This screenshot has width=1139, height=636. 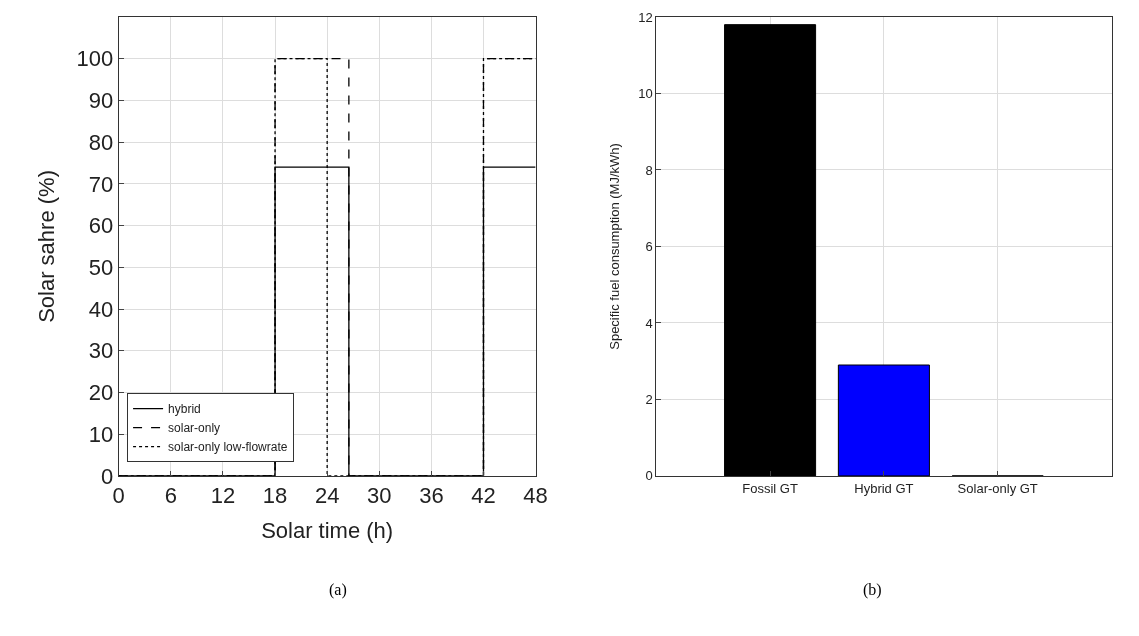 What do you see at coordinates (649, 170) in the screenshot?
I see `y-tick-label: 8` at bounding box center [649, 170].